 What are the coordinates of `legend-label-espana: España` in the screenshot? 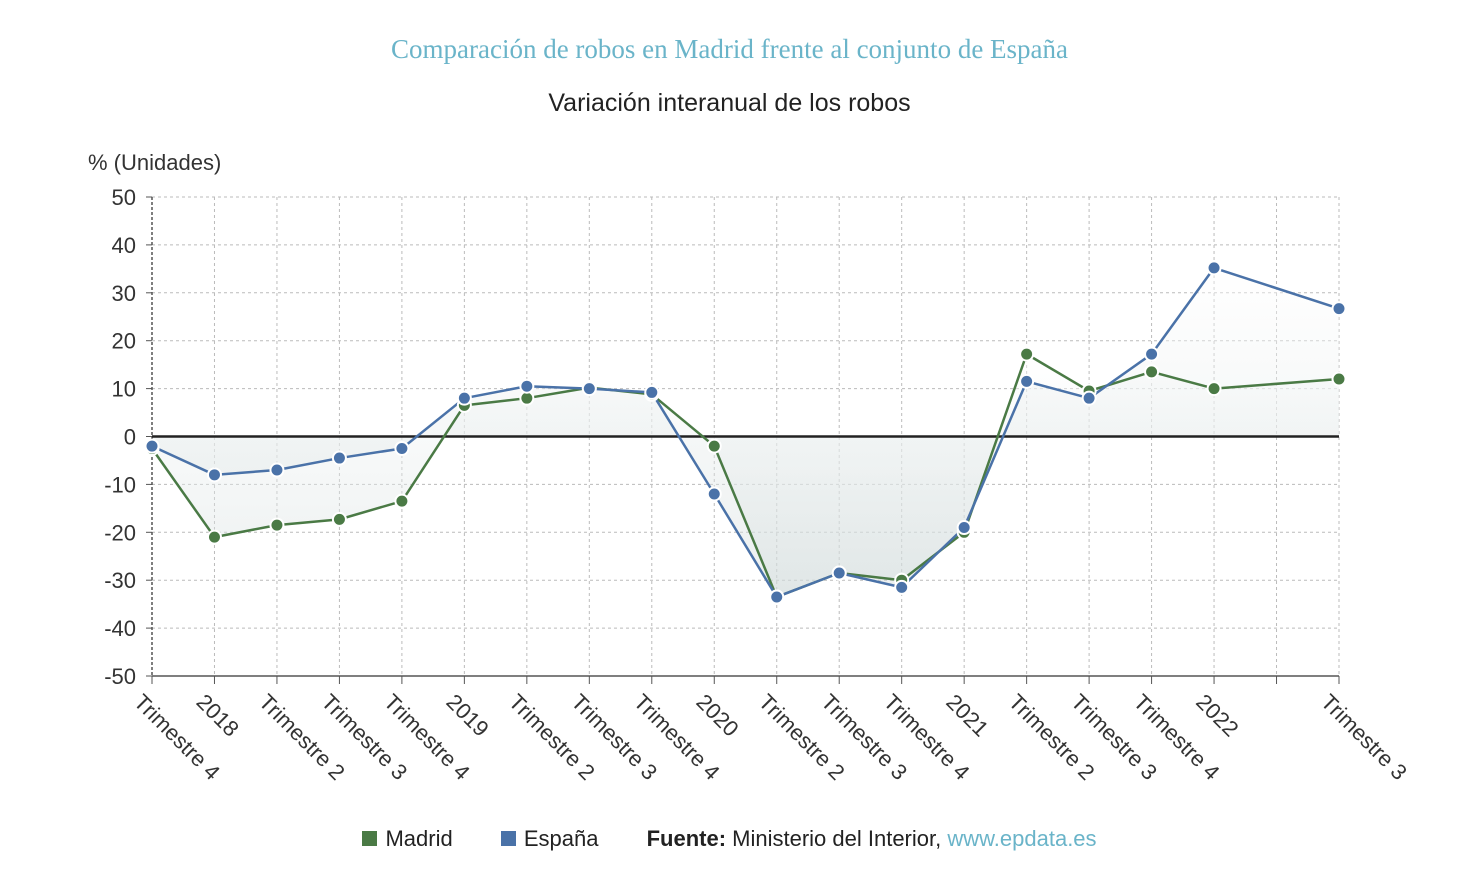 It's located at (561, 838).